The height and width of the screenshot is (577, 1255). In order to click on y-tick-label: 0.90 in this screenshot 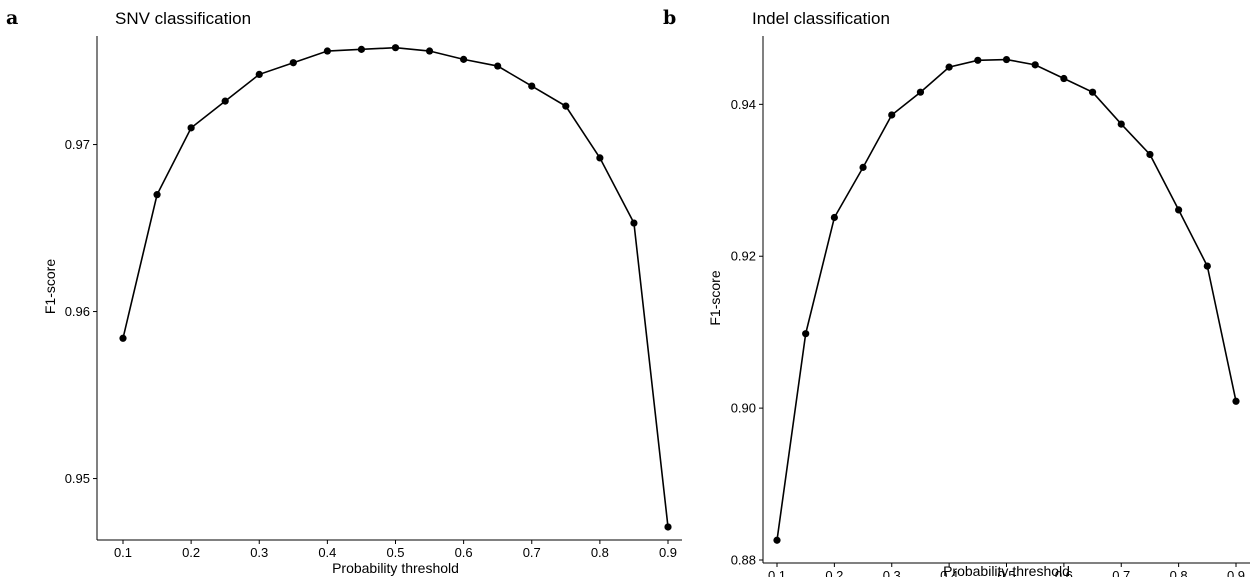, I will do `click(743, 408)`.